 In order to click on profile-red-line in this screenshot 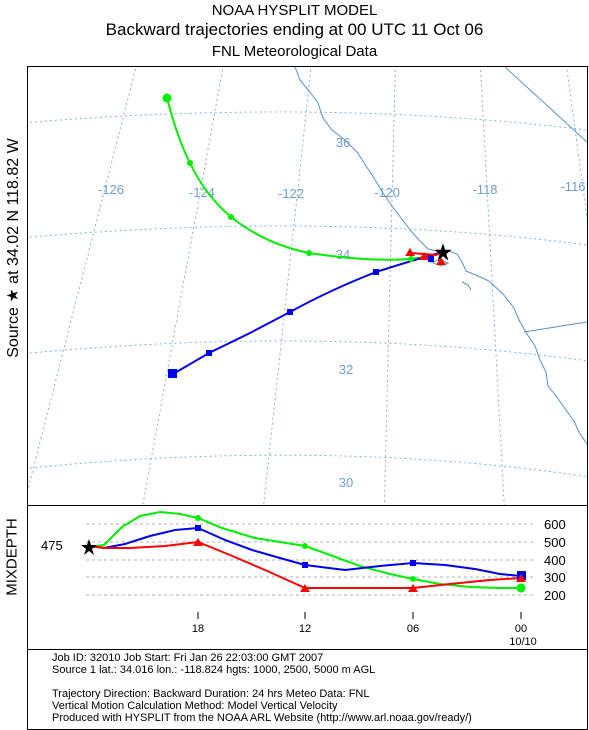, I will do `click(305, 564)`.